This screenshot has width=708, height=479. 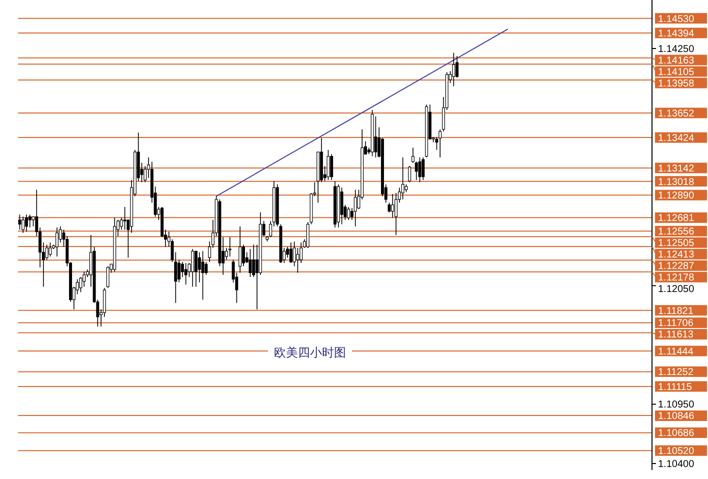 I want to click on y-tick-label: 1.10400, so click(x=676, y=464).